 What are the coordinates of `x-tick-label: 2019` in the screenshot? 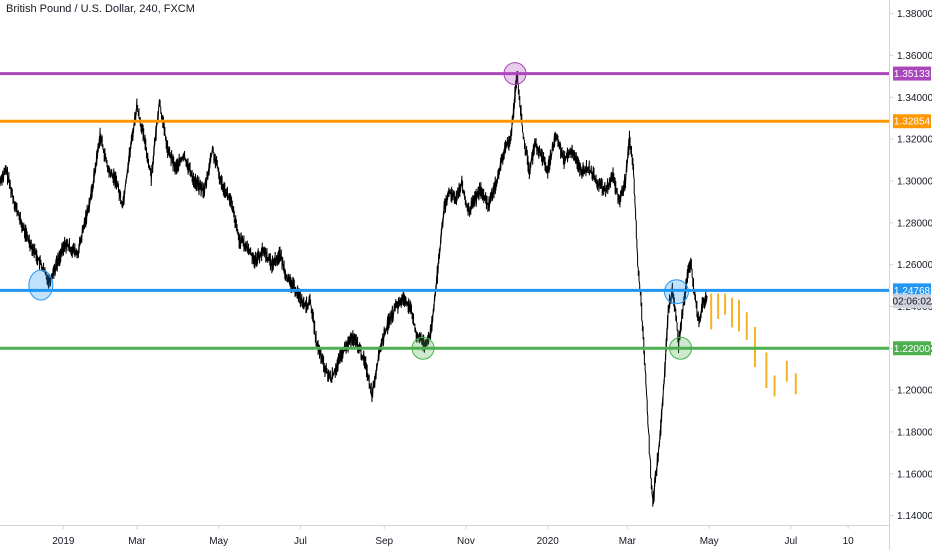 It's located at (63, 541).